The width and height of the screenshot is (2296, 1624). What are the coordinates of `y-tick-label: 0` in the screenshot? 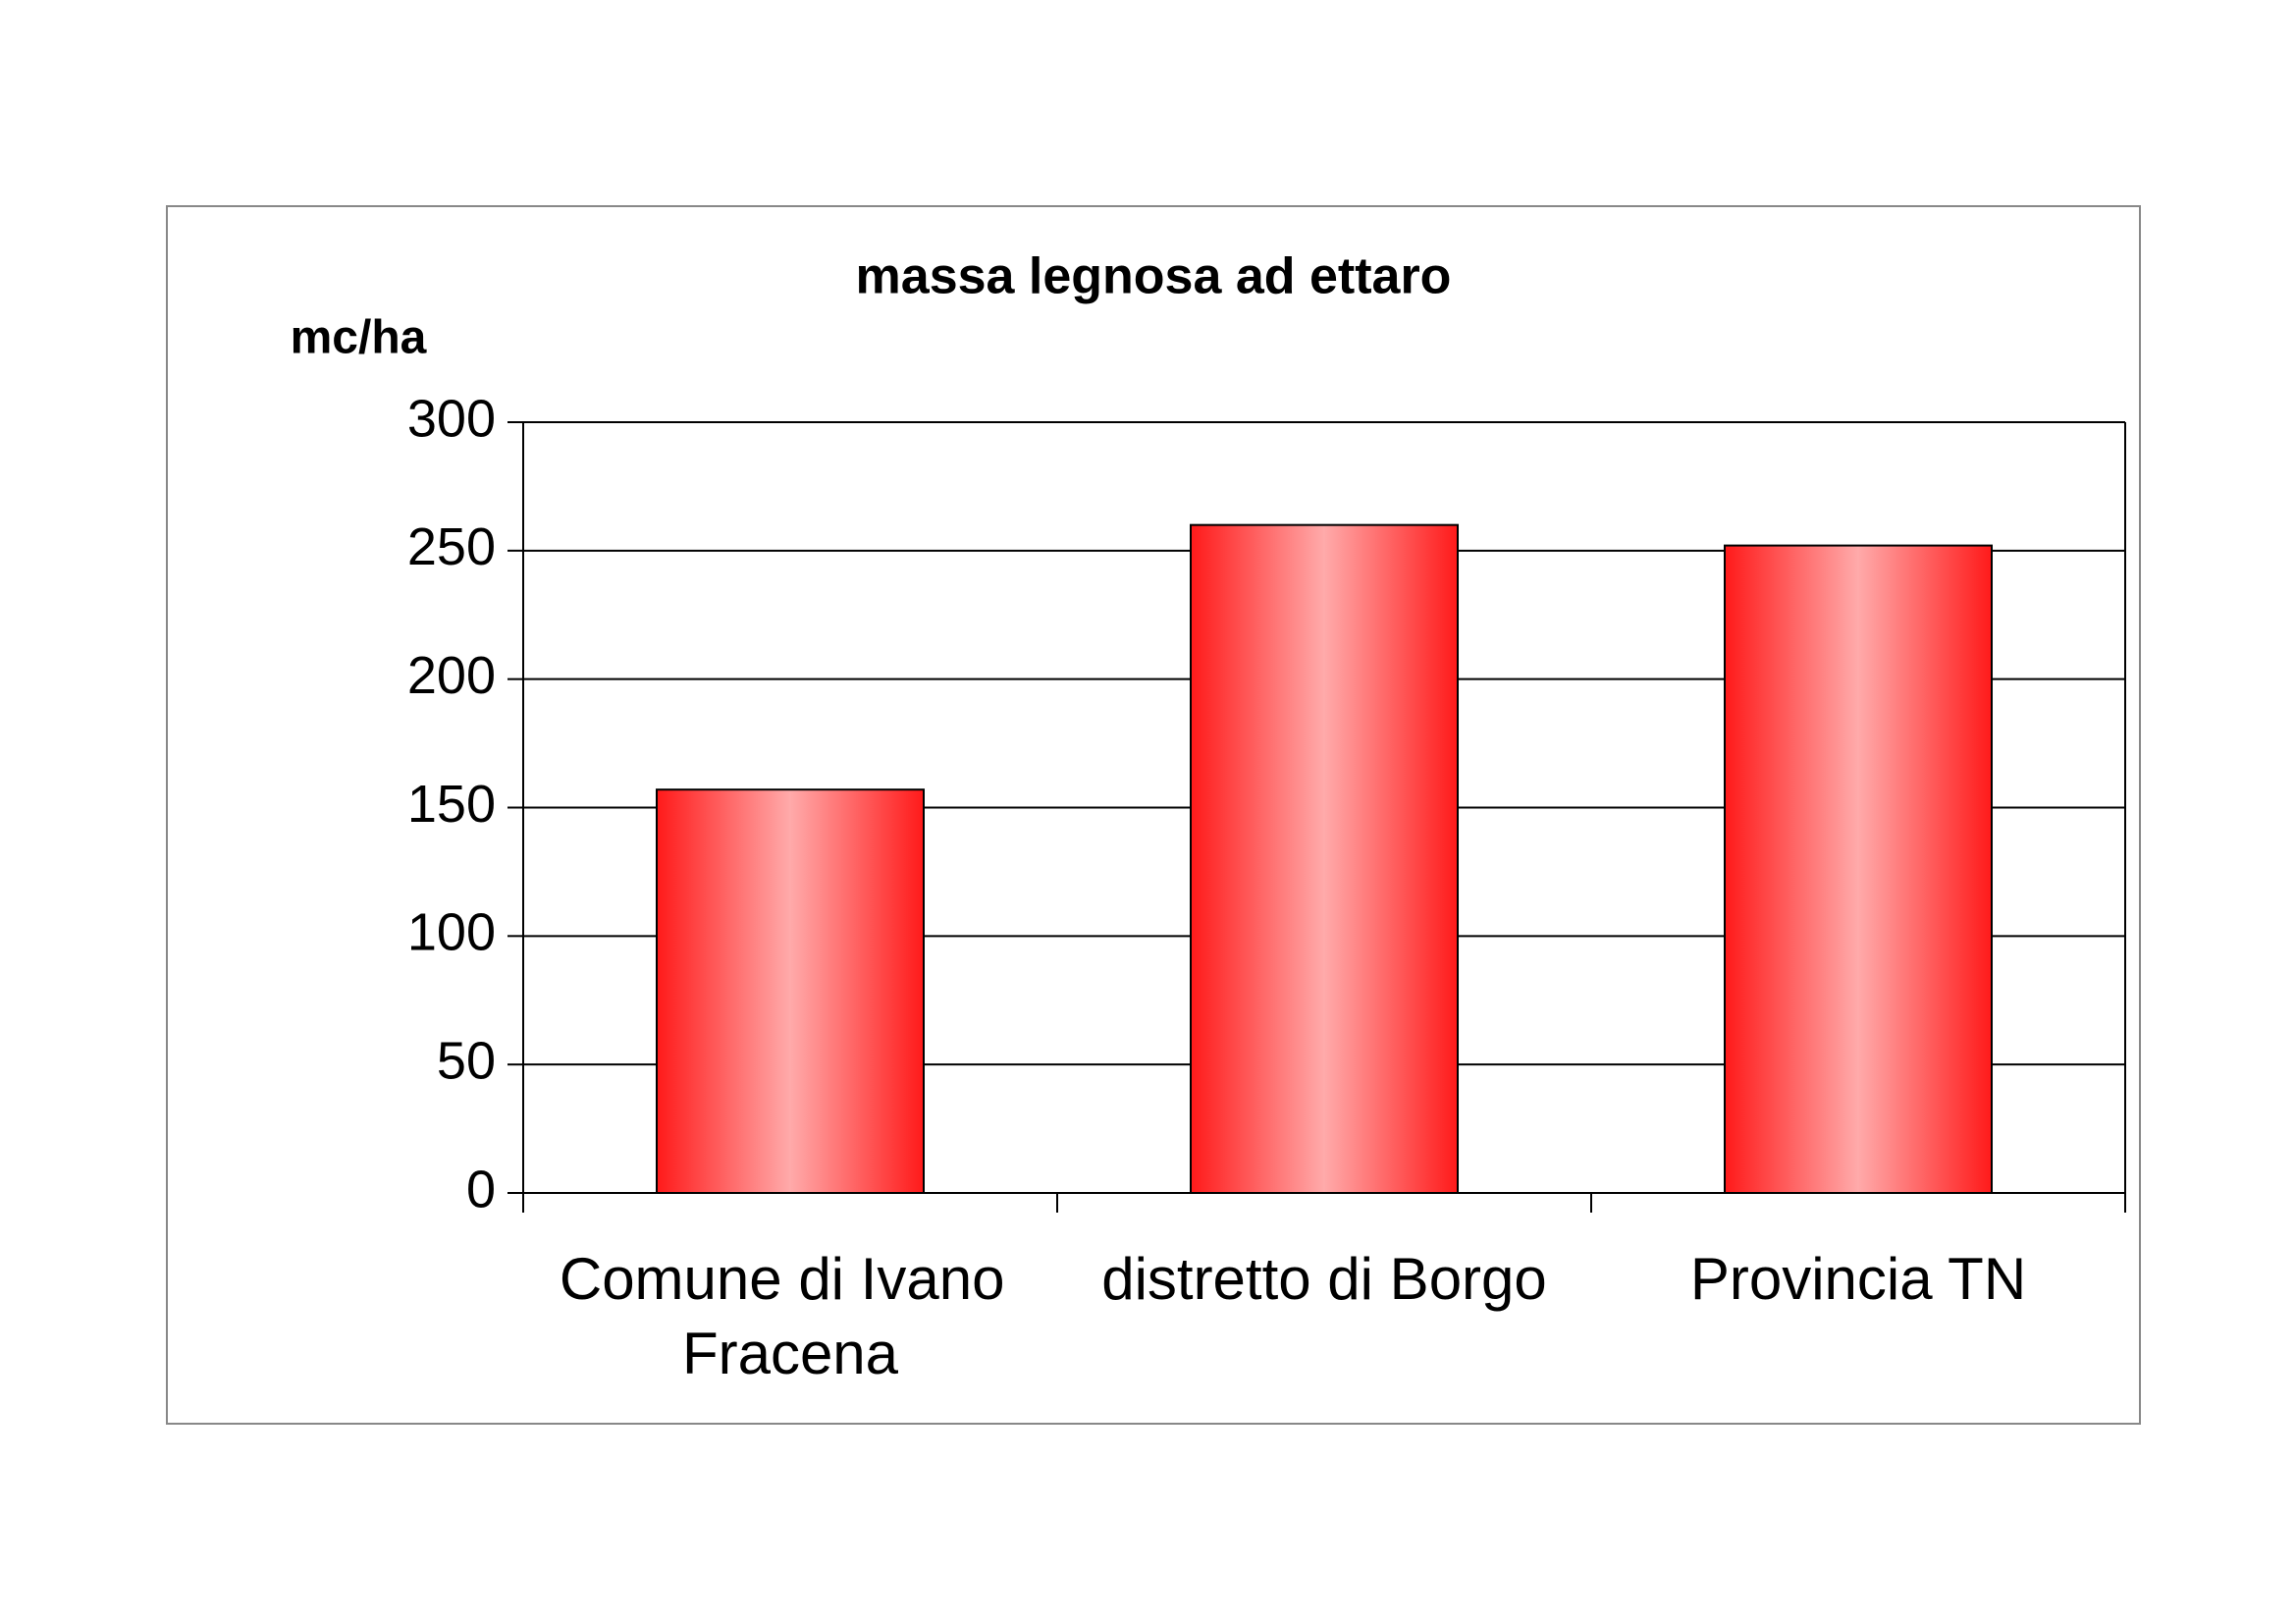 It's located at (481, 1189).